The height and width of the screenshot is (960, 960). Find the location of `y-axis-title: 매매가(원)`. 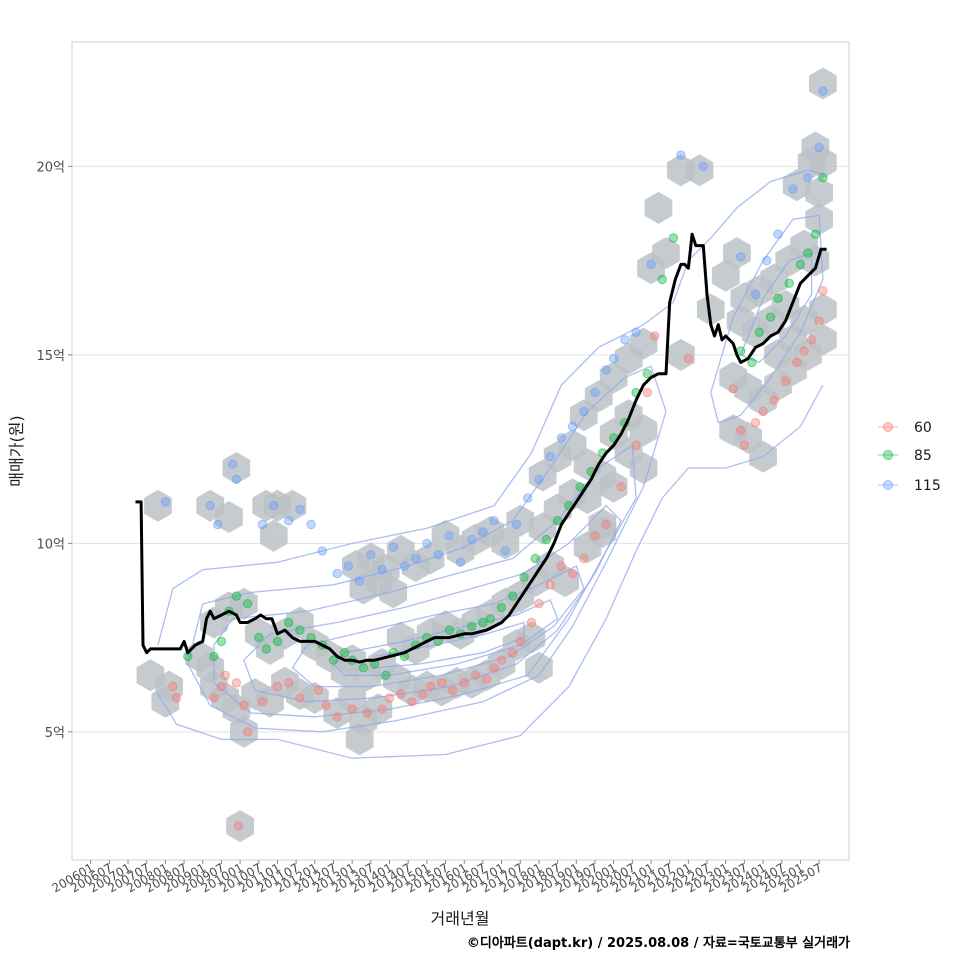

y-axis-title: 매매가(원) is located at coordinates (16, 450).